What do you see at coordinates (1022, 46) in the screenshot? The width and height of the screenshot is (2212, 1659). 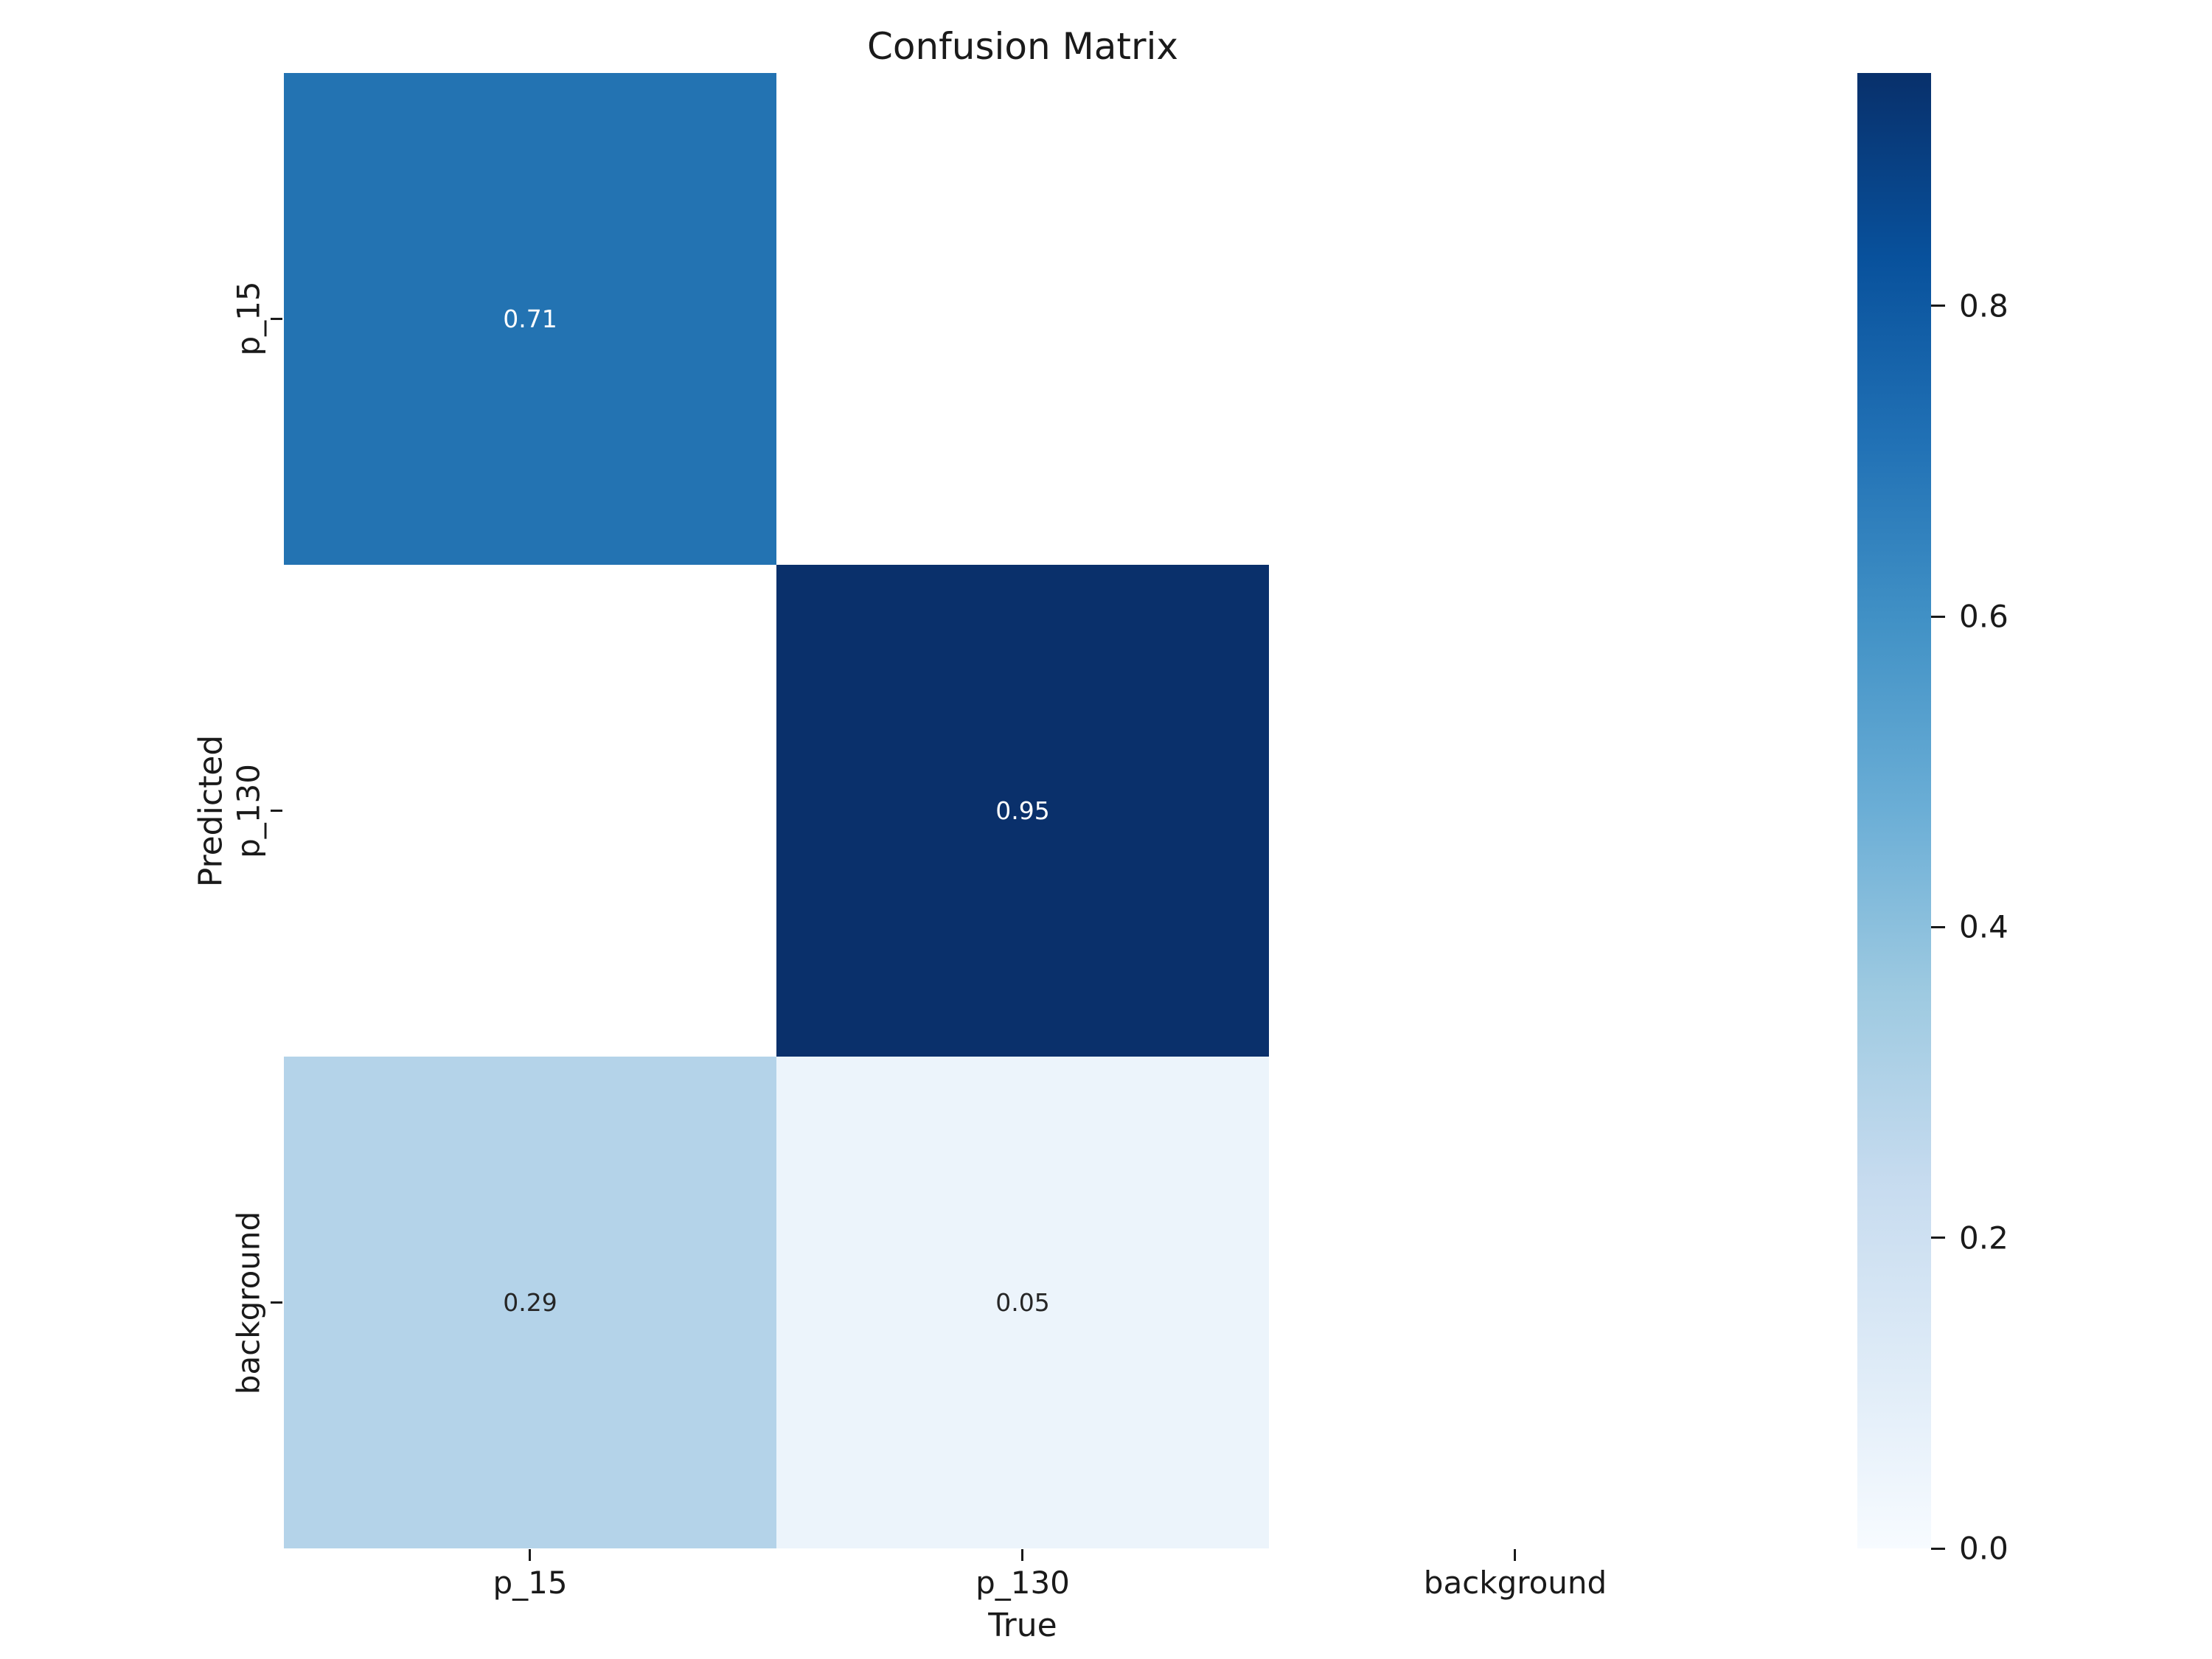 I see `chart-title: Confusion Matrix` at bounding box center [1022, 46].